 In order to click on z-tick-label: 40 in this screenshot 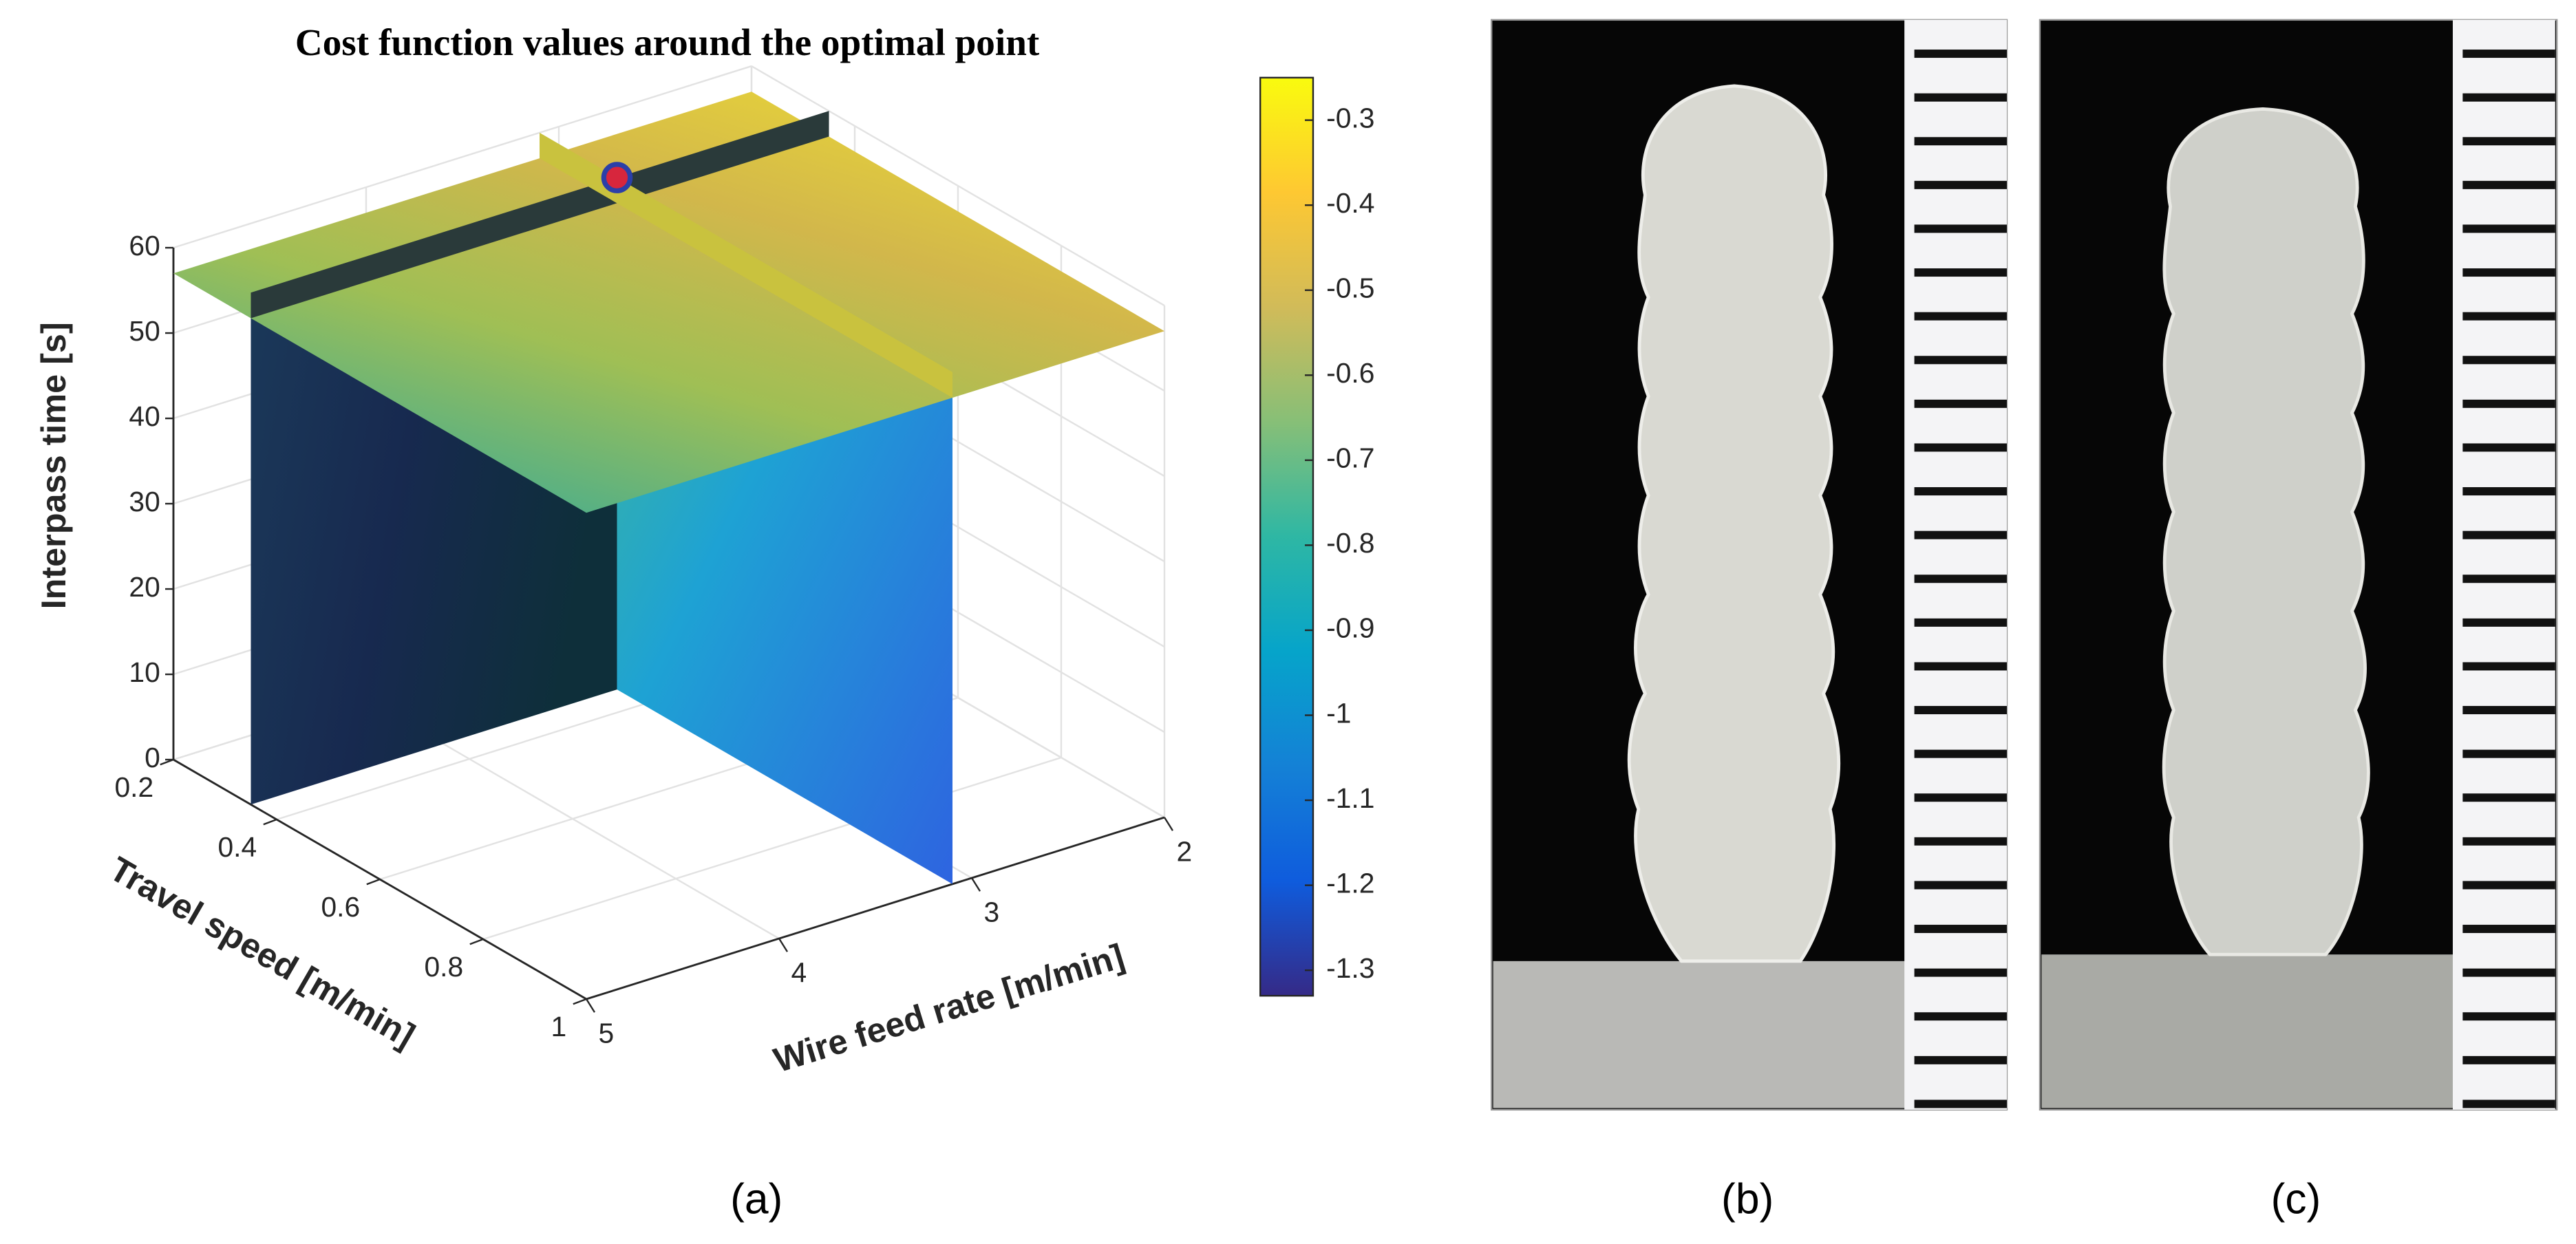, I will do `click(144, 416)`.